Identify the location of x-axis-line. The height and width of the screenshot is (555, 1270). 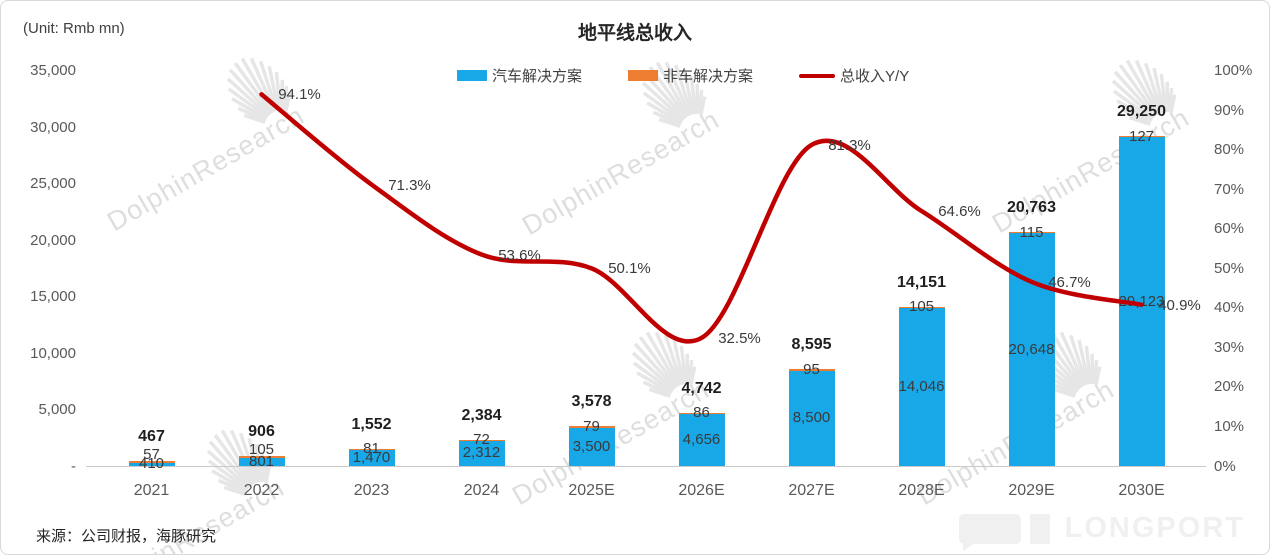
(646, 466).